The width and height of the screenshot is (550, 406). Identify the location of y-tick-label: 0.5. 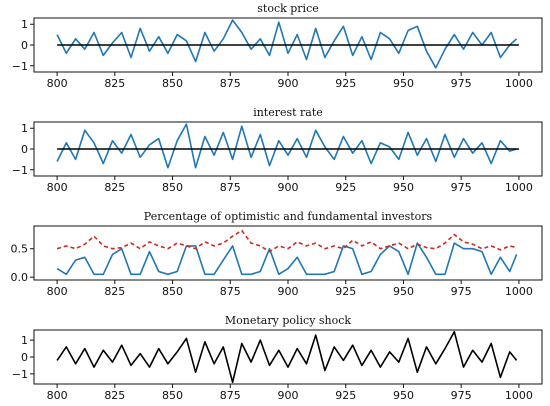
(20, 249).